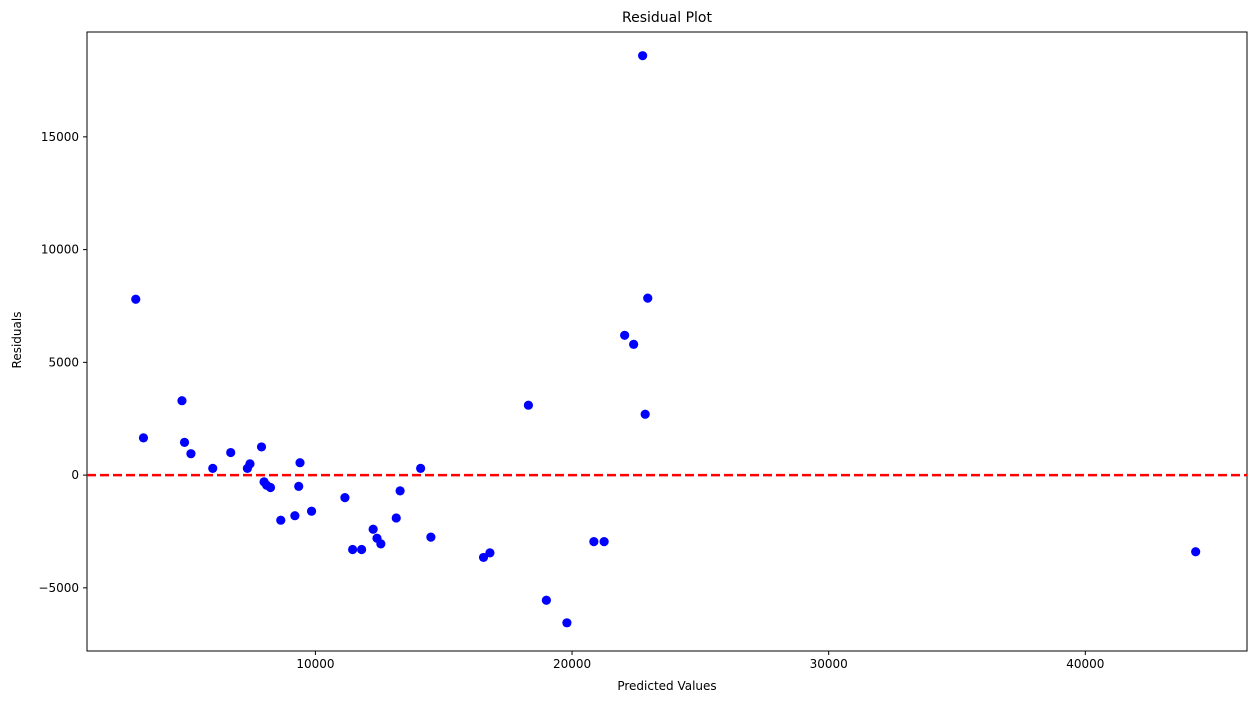 The height and width of the screenshot is (701, 1258). What do you see at coordinates (700, 661) in the screenshot?
I see `x-axis-ticks: 10000 20000 30000 40000` at bounding box center [700, 661].